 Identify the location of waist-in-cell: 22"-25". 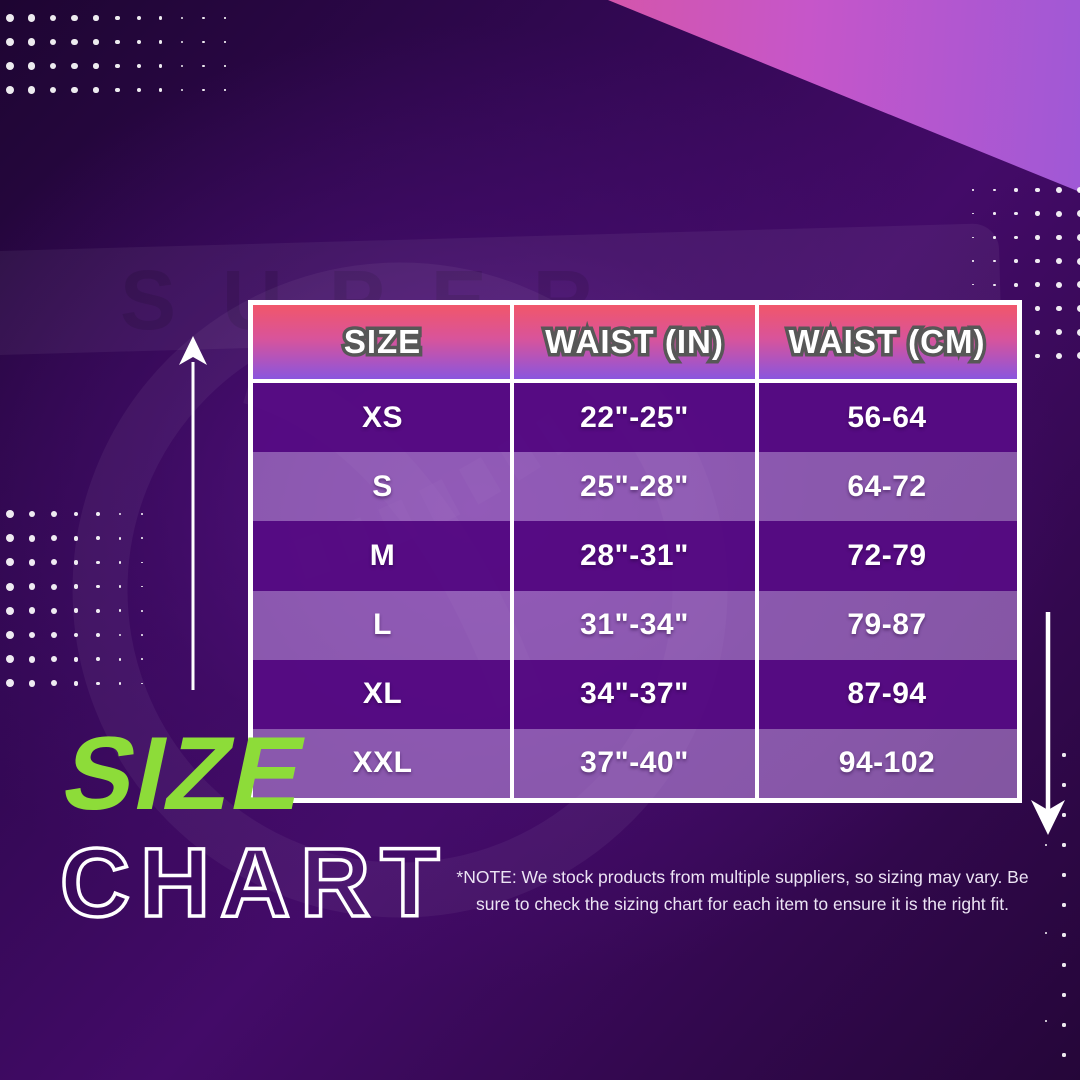
(634, 417).